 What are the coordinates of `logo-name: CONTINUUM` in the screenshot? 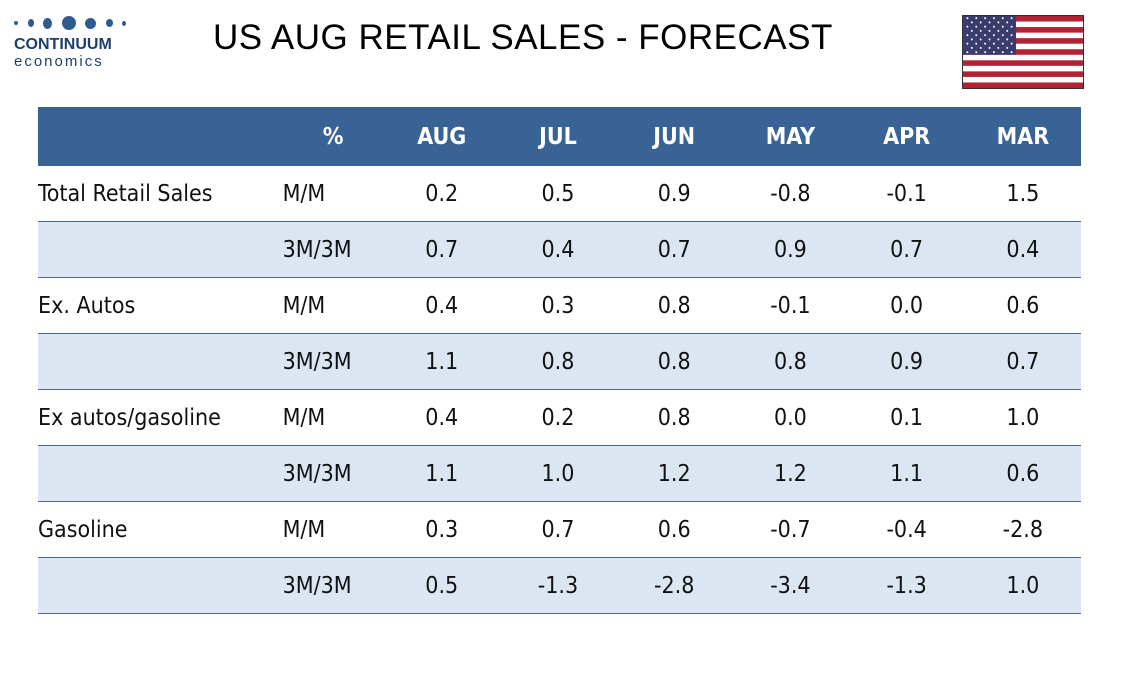 It's located at (63, 44).